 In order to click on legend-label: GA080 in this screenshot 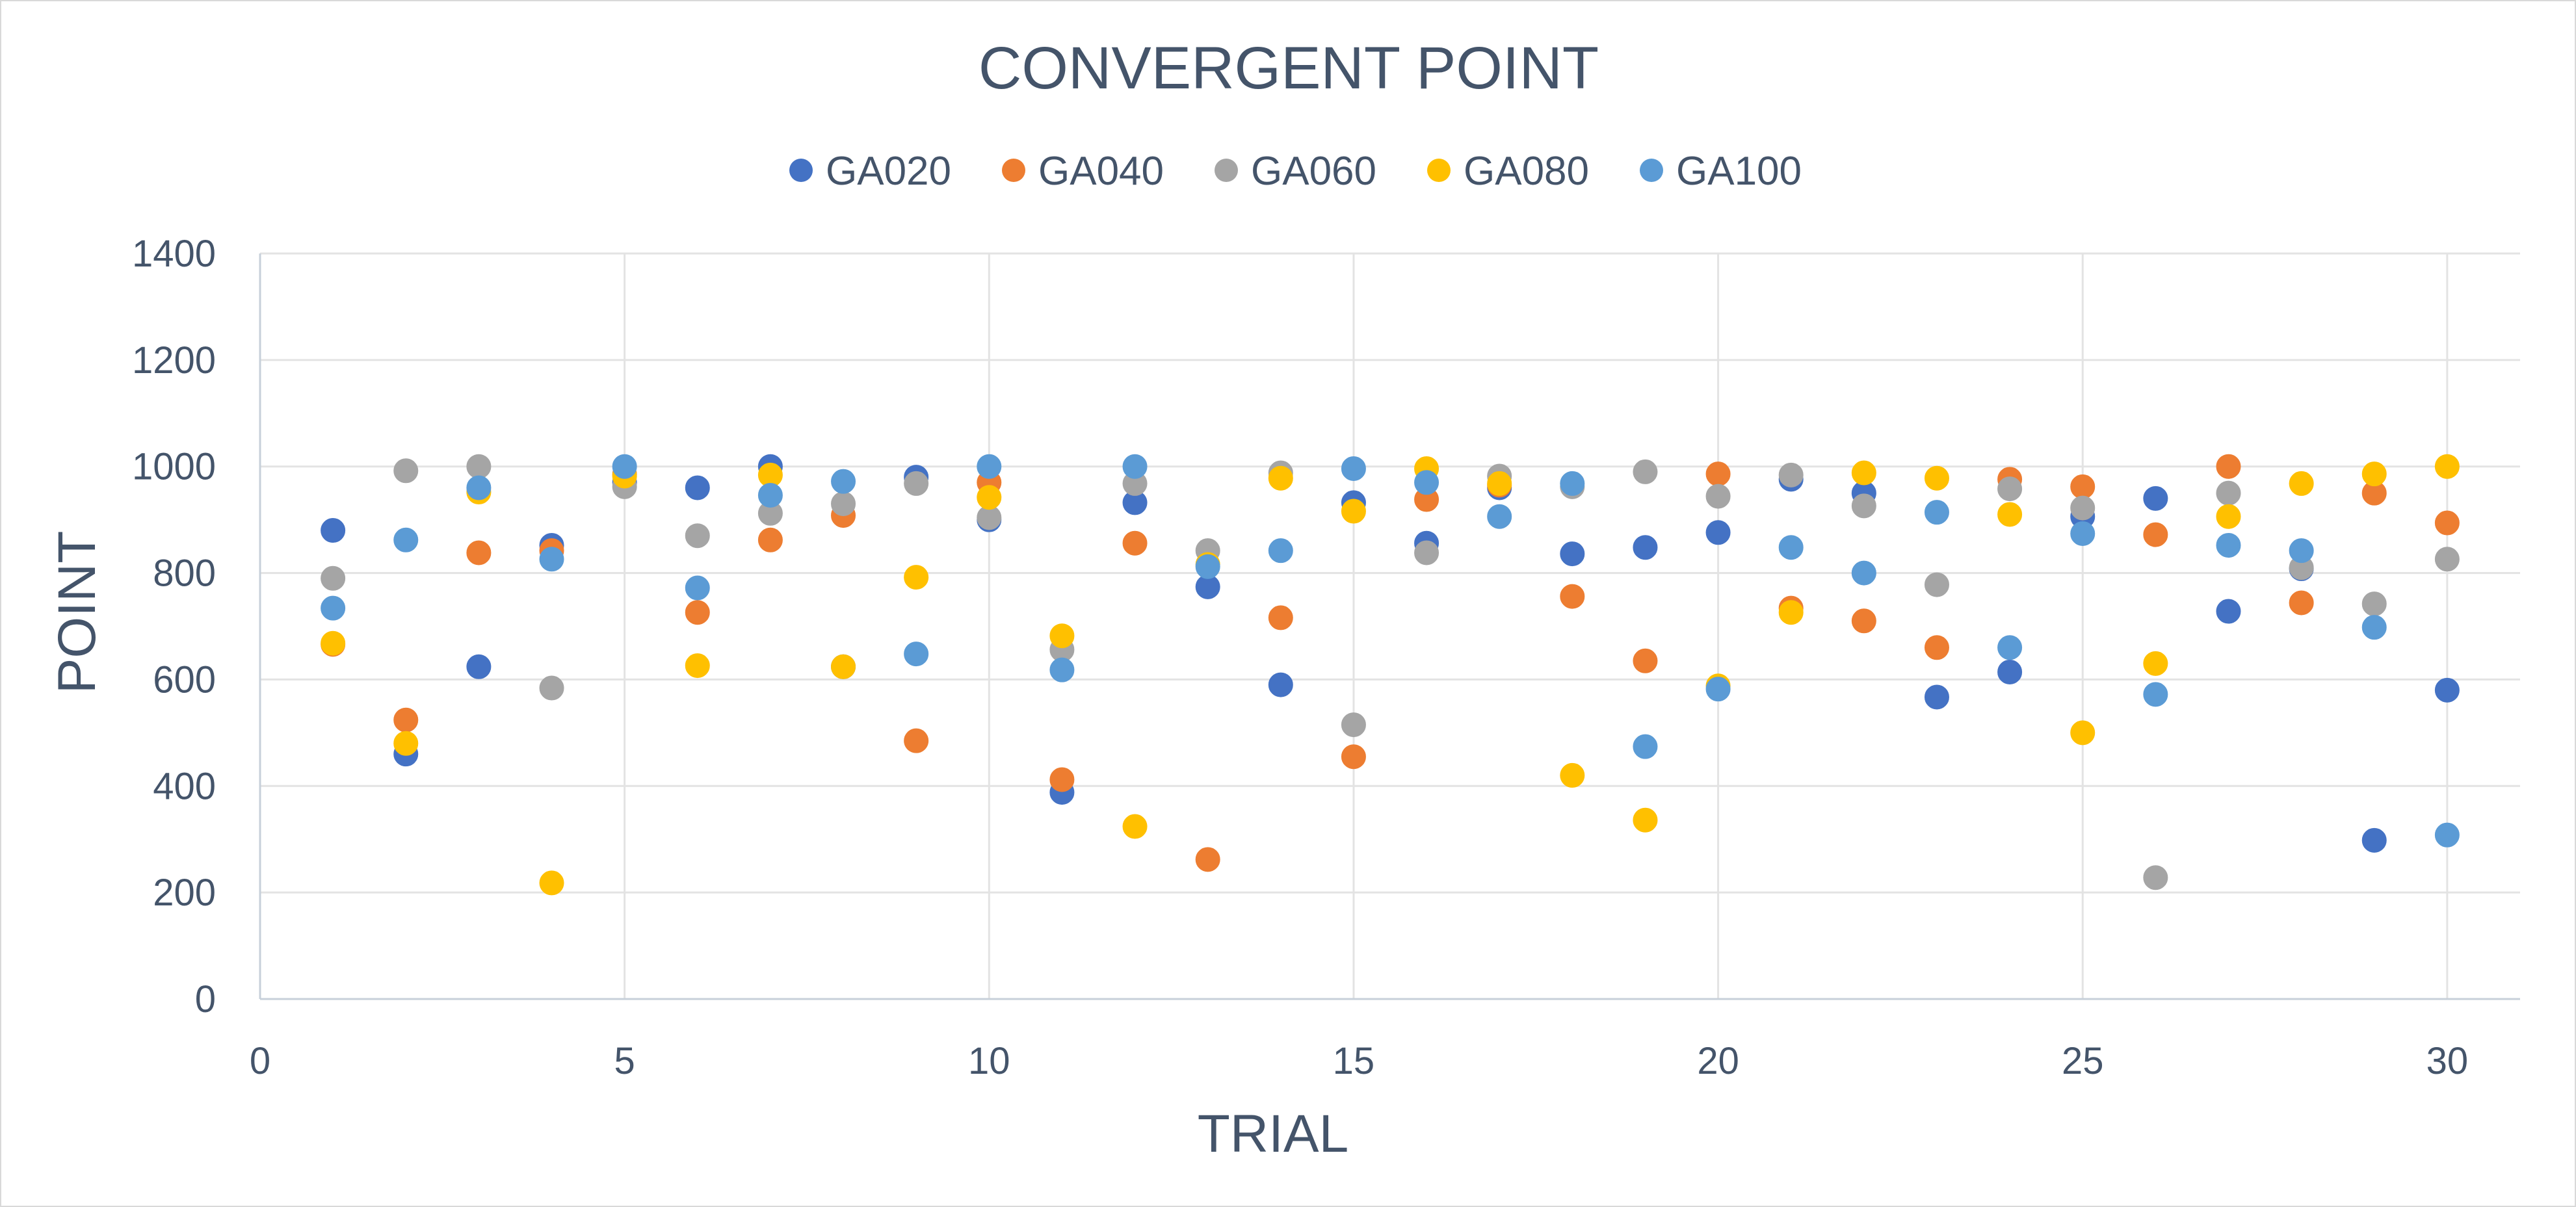, I will do `click(1526, 171)`.